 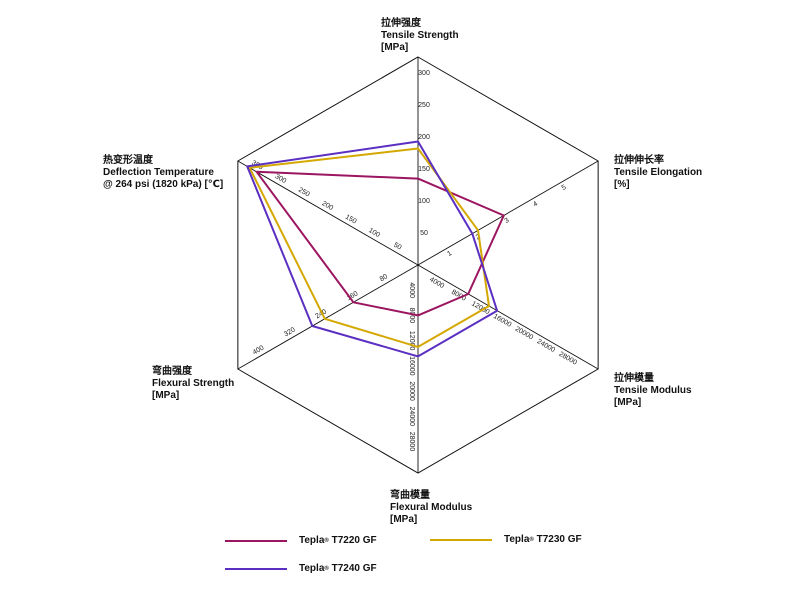 What do you see at coordinates (431, 507) in the screenshot?
I see `axis-label-flexural-modulus: 弯曲模量 Flexural Modulus [MPa]` at bounding box center [431, 507].